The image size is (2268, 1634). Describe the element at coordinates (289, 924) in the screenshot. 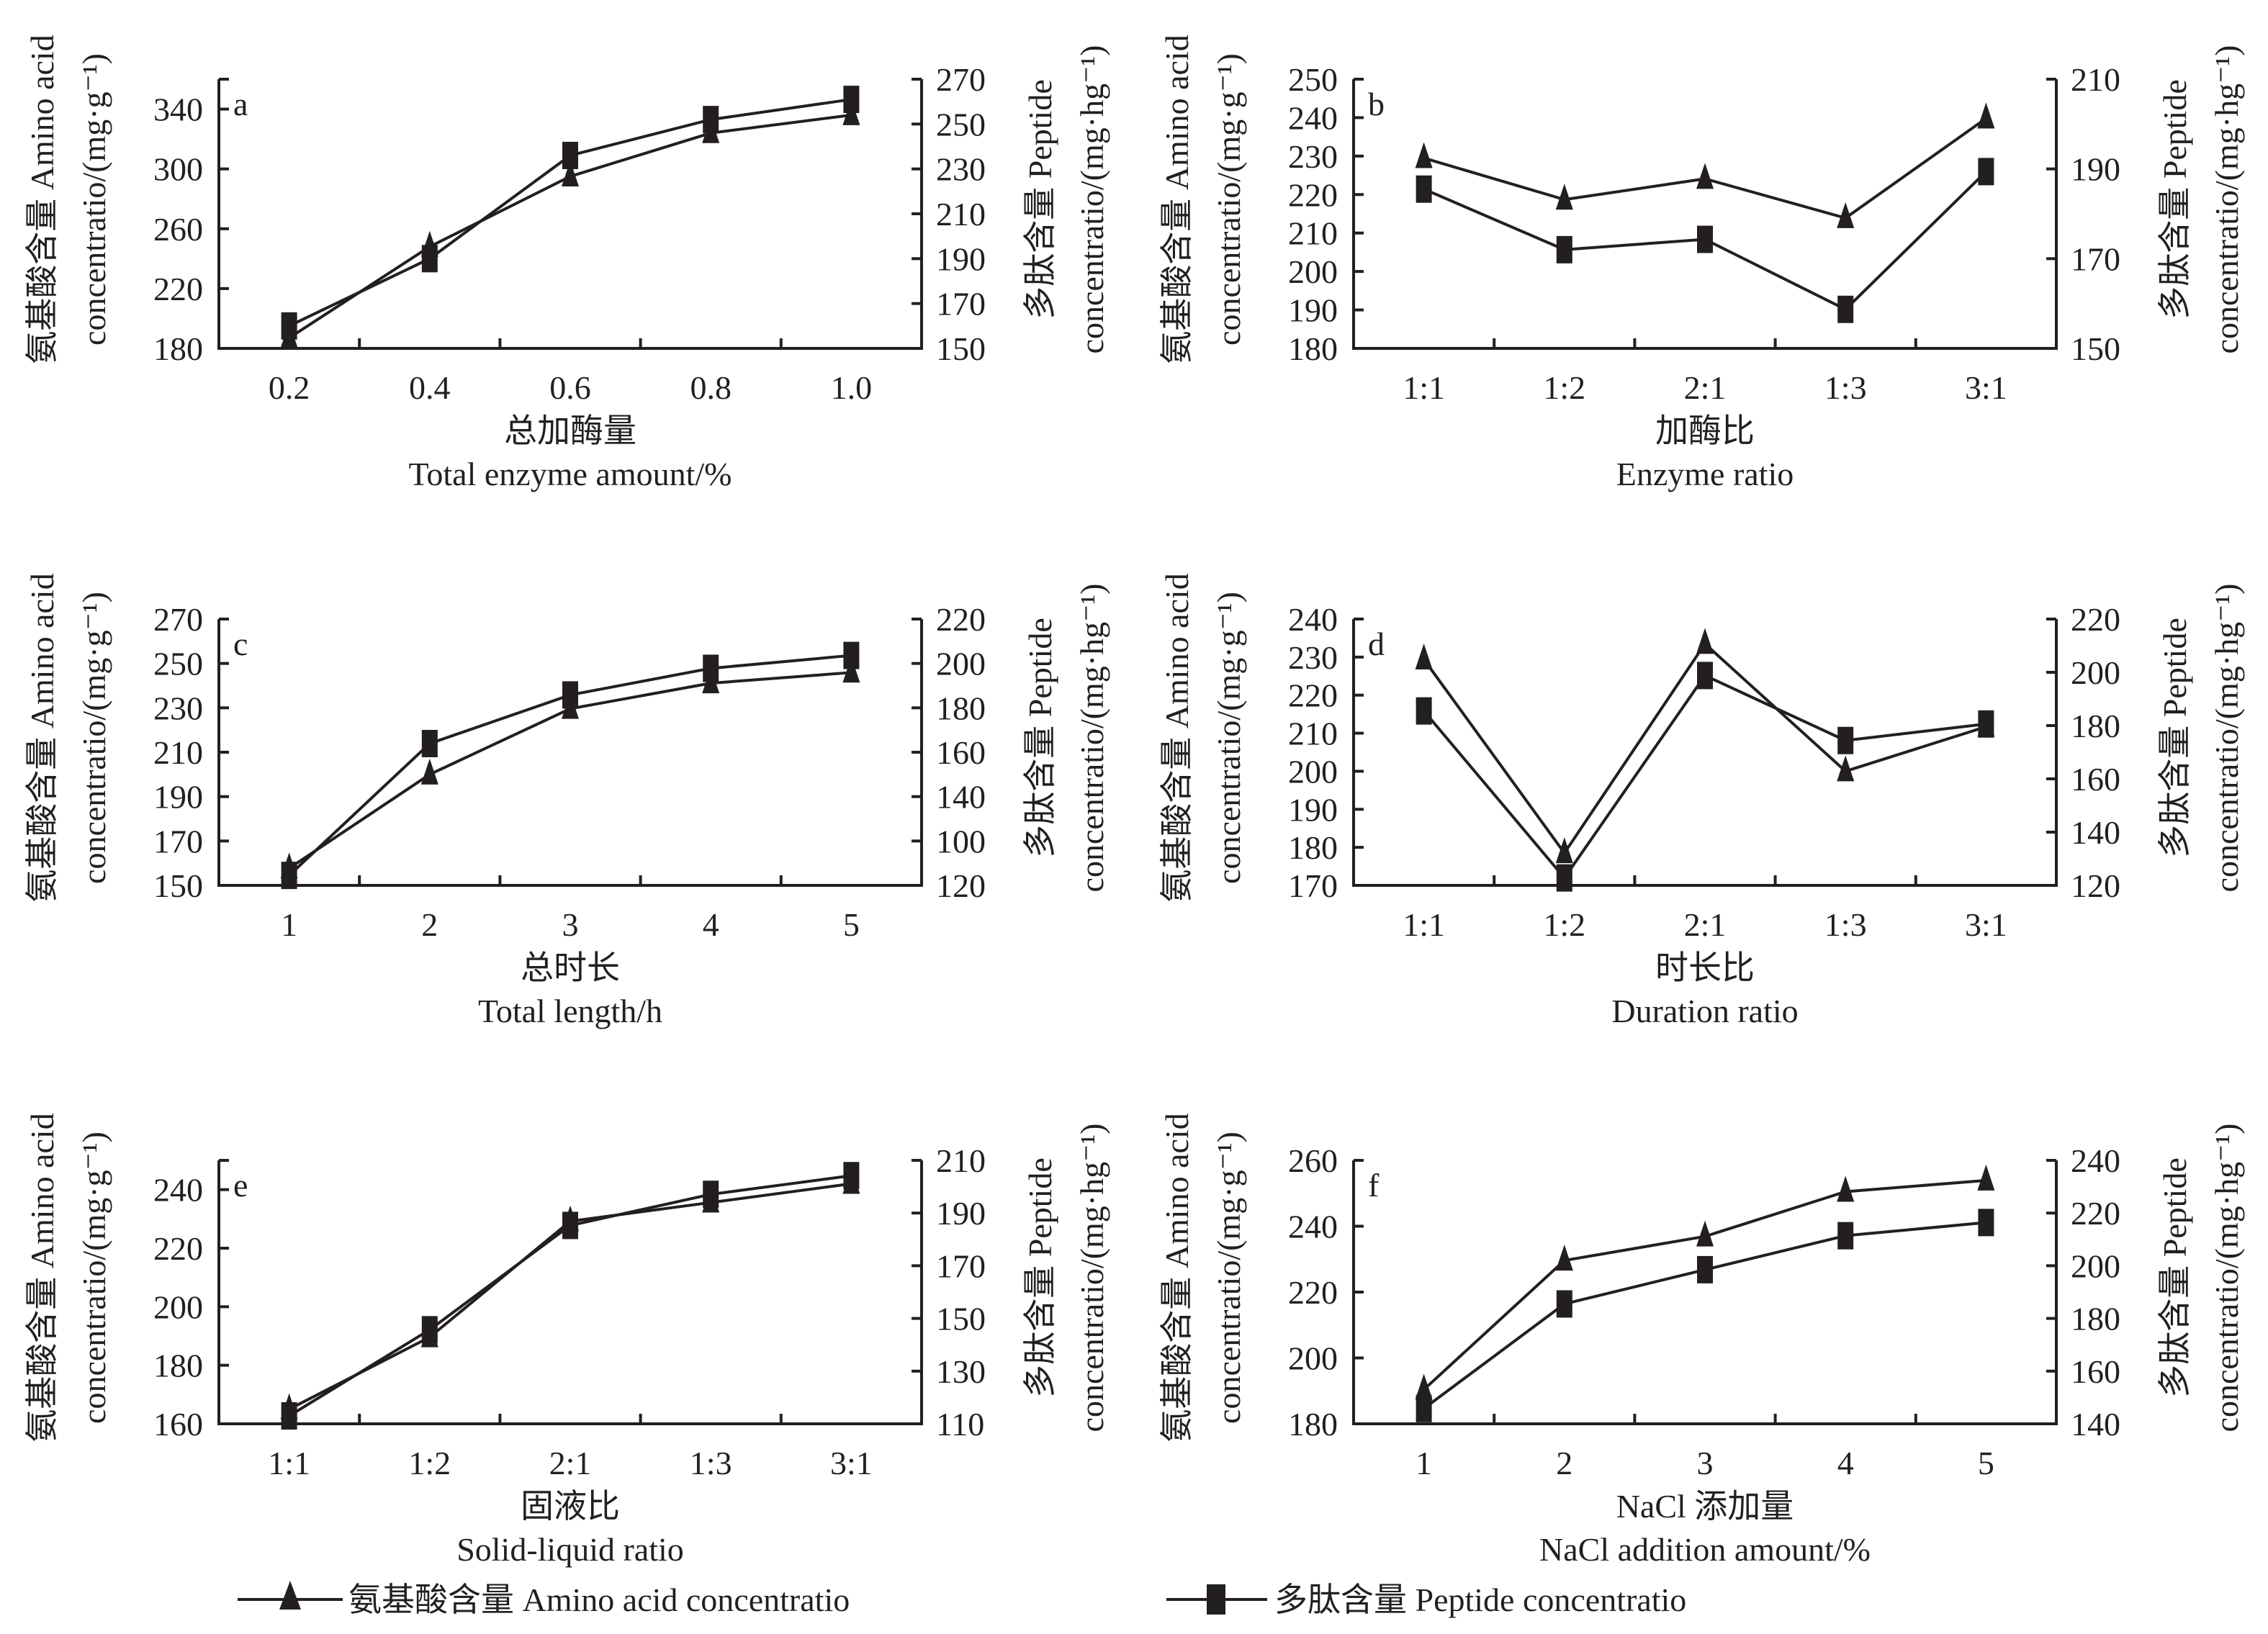

I see `x-tick-label: 1` at that location.